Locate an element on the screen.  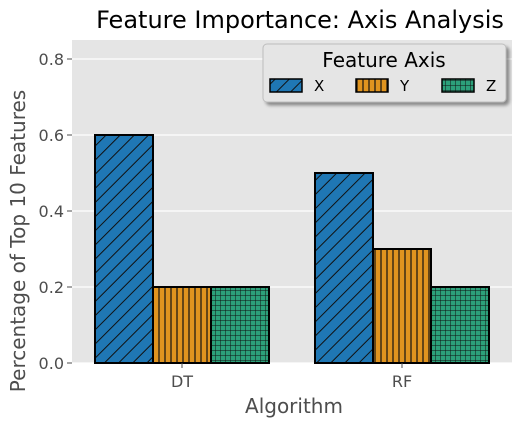
bar-y-dt is located at coordinates (182, 325).